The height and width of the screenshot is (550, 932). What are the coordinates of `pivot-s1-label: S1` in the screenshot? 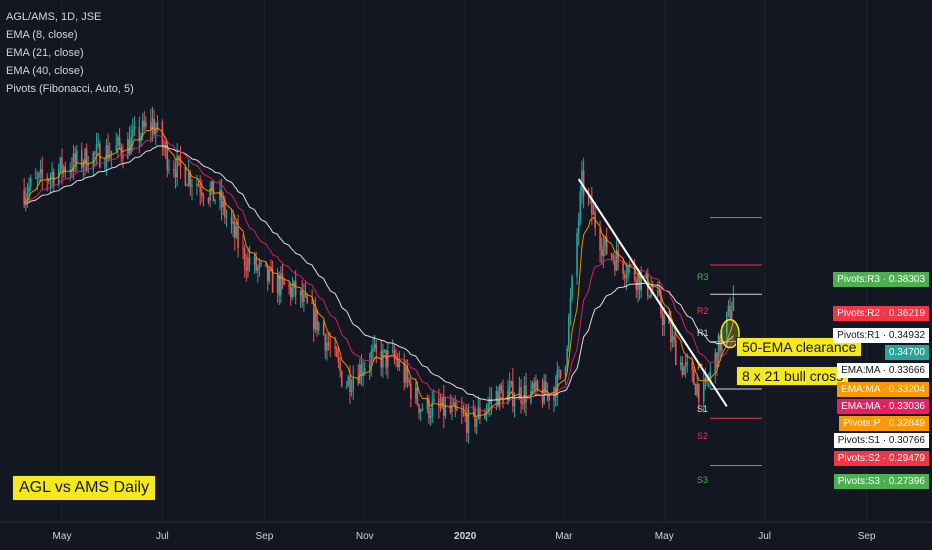 It's located at (703, 409).